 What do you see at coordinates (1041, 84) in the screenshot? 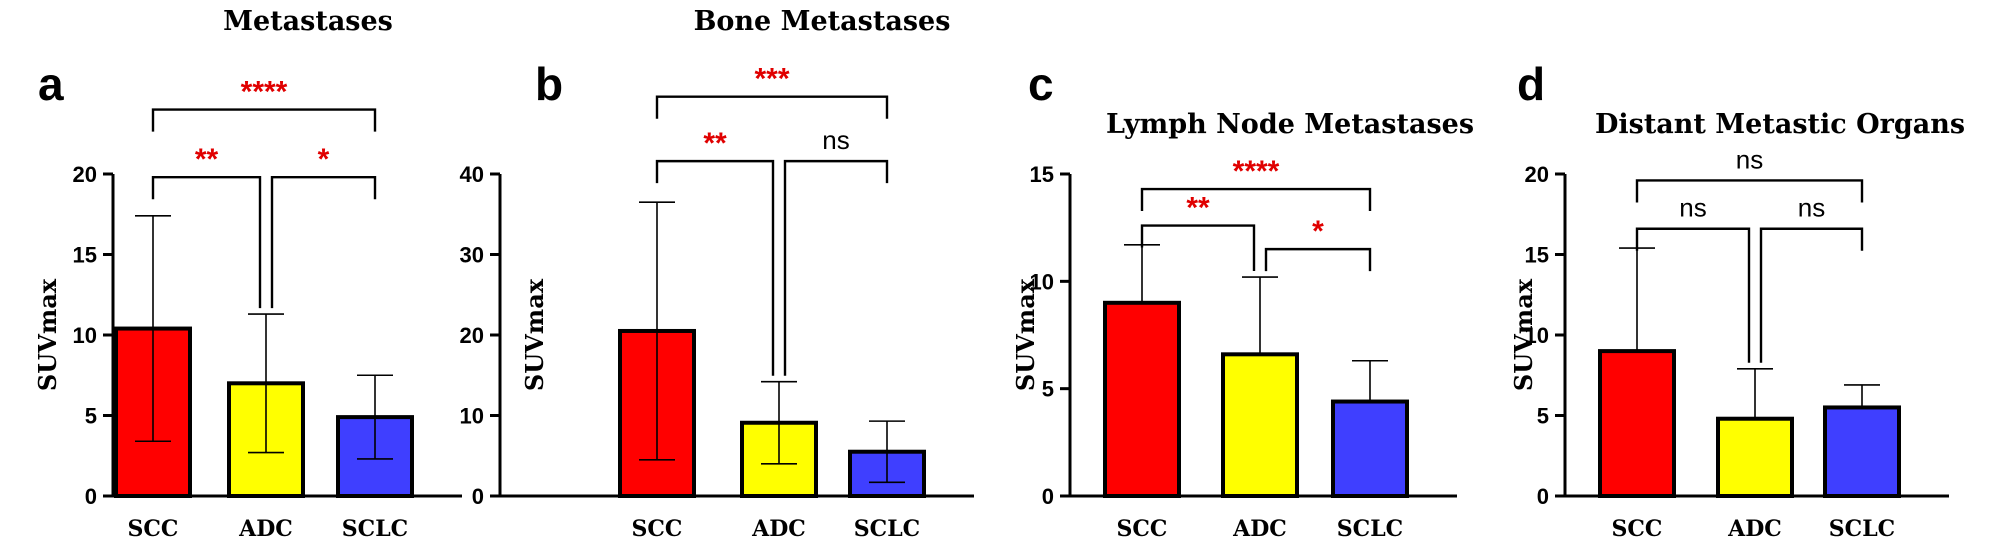
I see `panel-letter: c` at bounding box center [1041, 84].